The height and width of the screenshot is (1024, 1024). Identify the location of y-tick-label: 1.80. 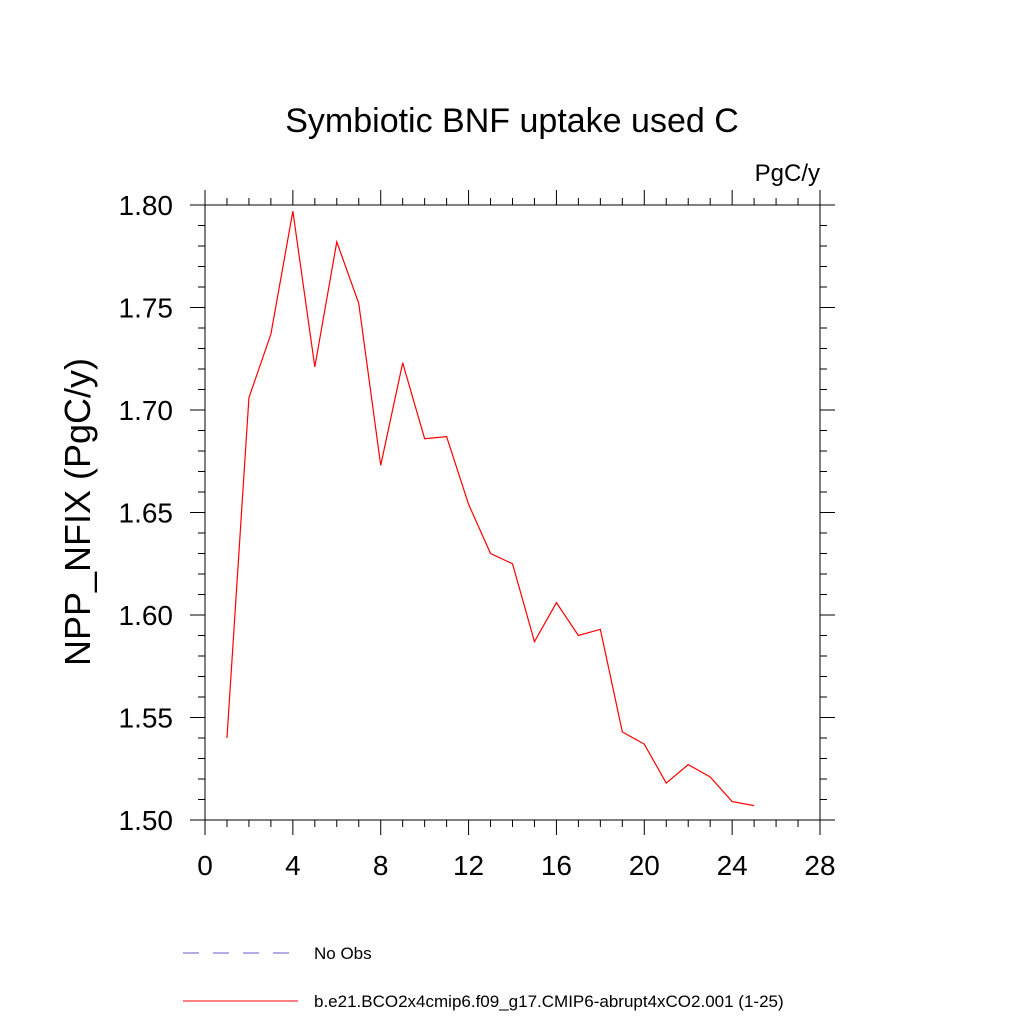
(146, 205).